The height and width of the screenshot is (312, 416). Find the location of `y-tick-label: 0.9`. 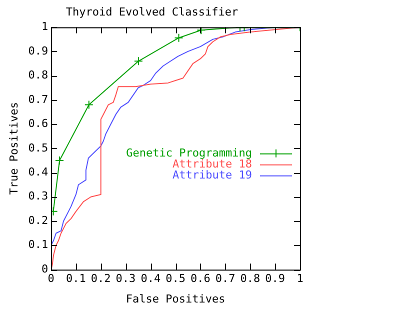

y-tick-label: 0.9 is located at coordinates (38, 51).